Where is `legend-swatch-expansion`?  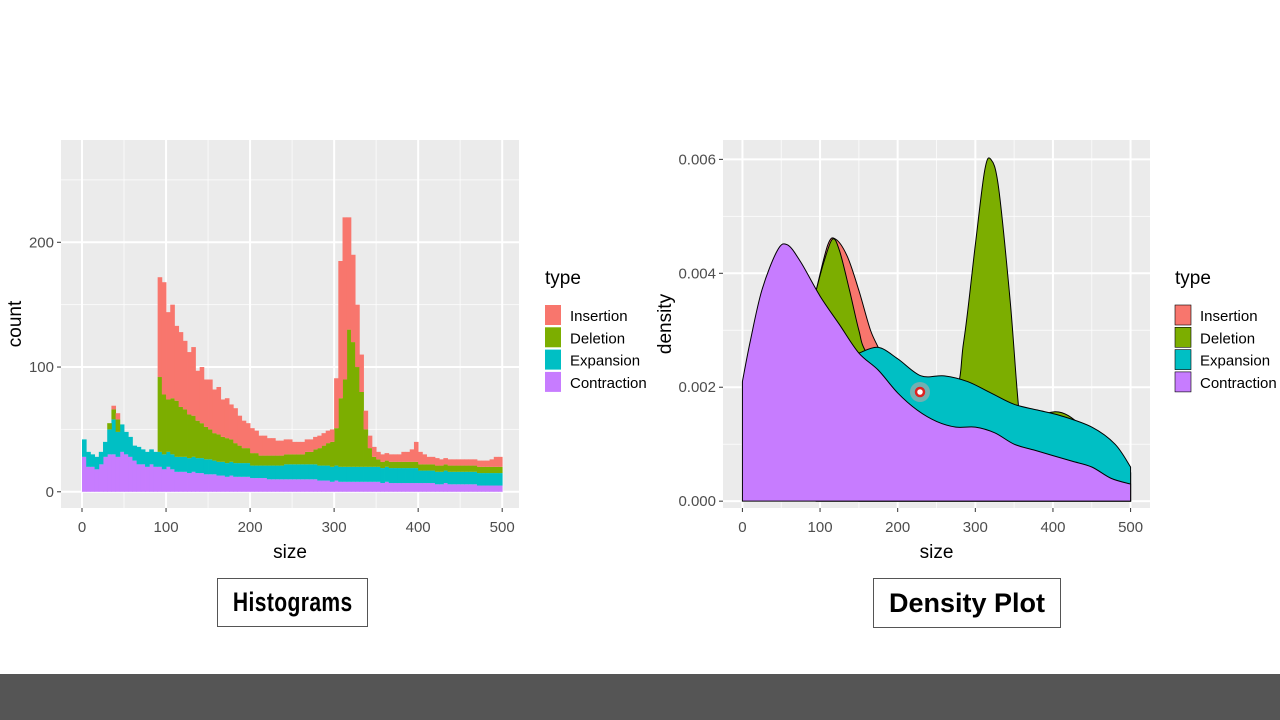
legend-swatch-expansion is located at coordinates (553, 359).